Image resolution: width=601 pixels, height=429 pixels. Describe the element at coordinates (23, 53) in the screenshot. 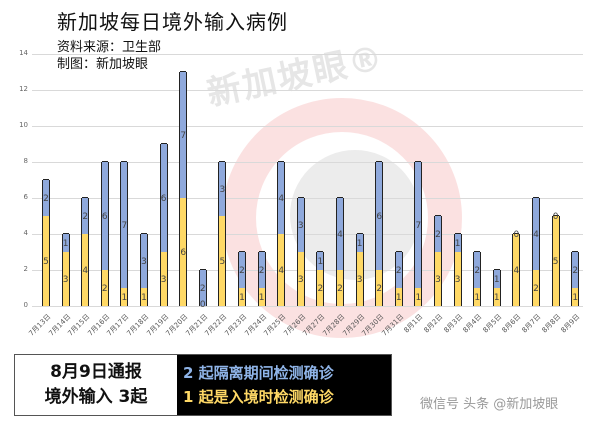

I see `y-tick-label: 14` at that location.